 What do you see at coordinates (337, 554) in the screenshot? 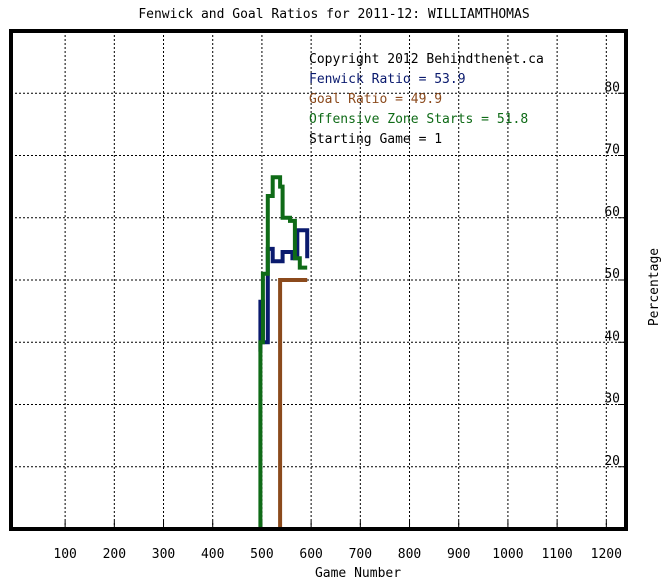
I see `x-axis-tick-labels: 100 200 300 400 500 600 700 800 900 1000 1100 1200` at bounding box center [337, 554].